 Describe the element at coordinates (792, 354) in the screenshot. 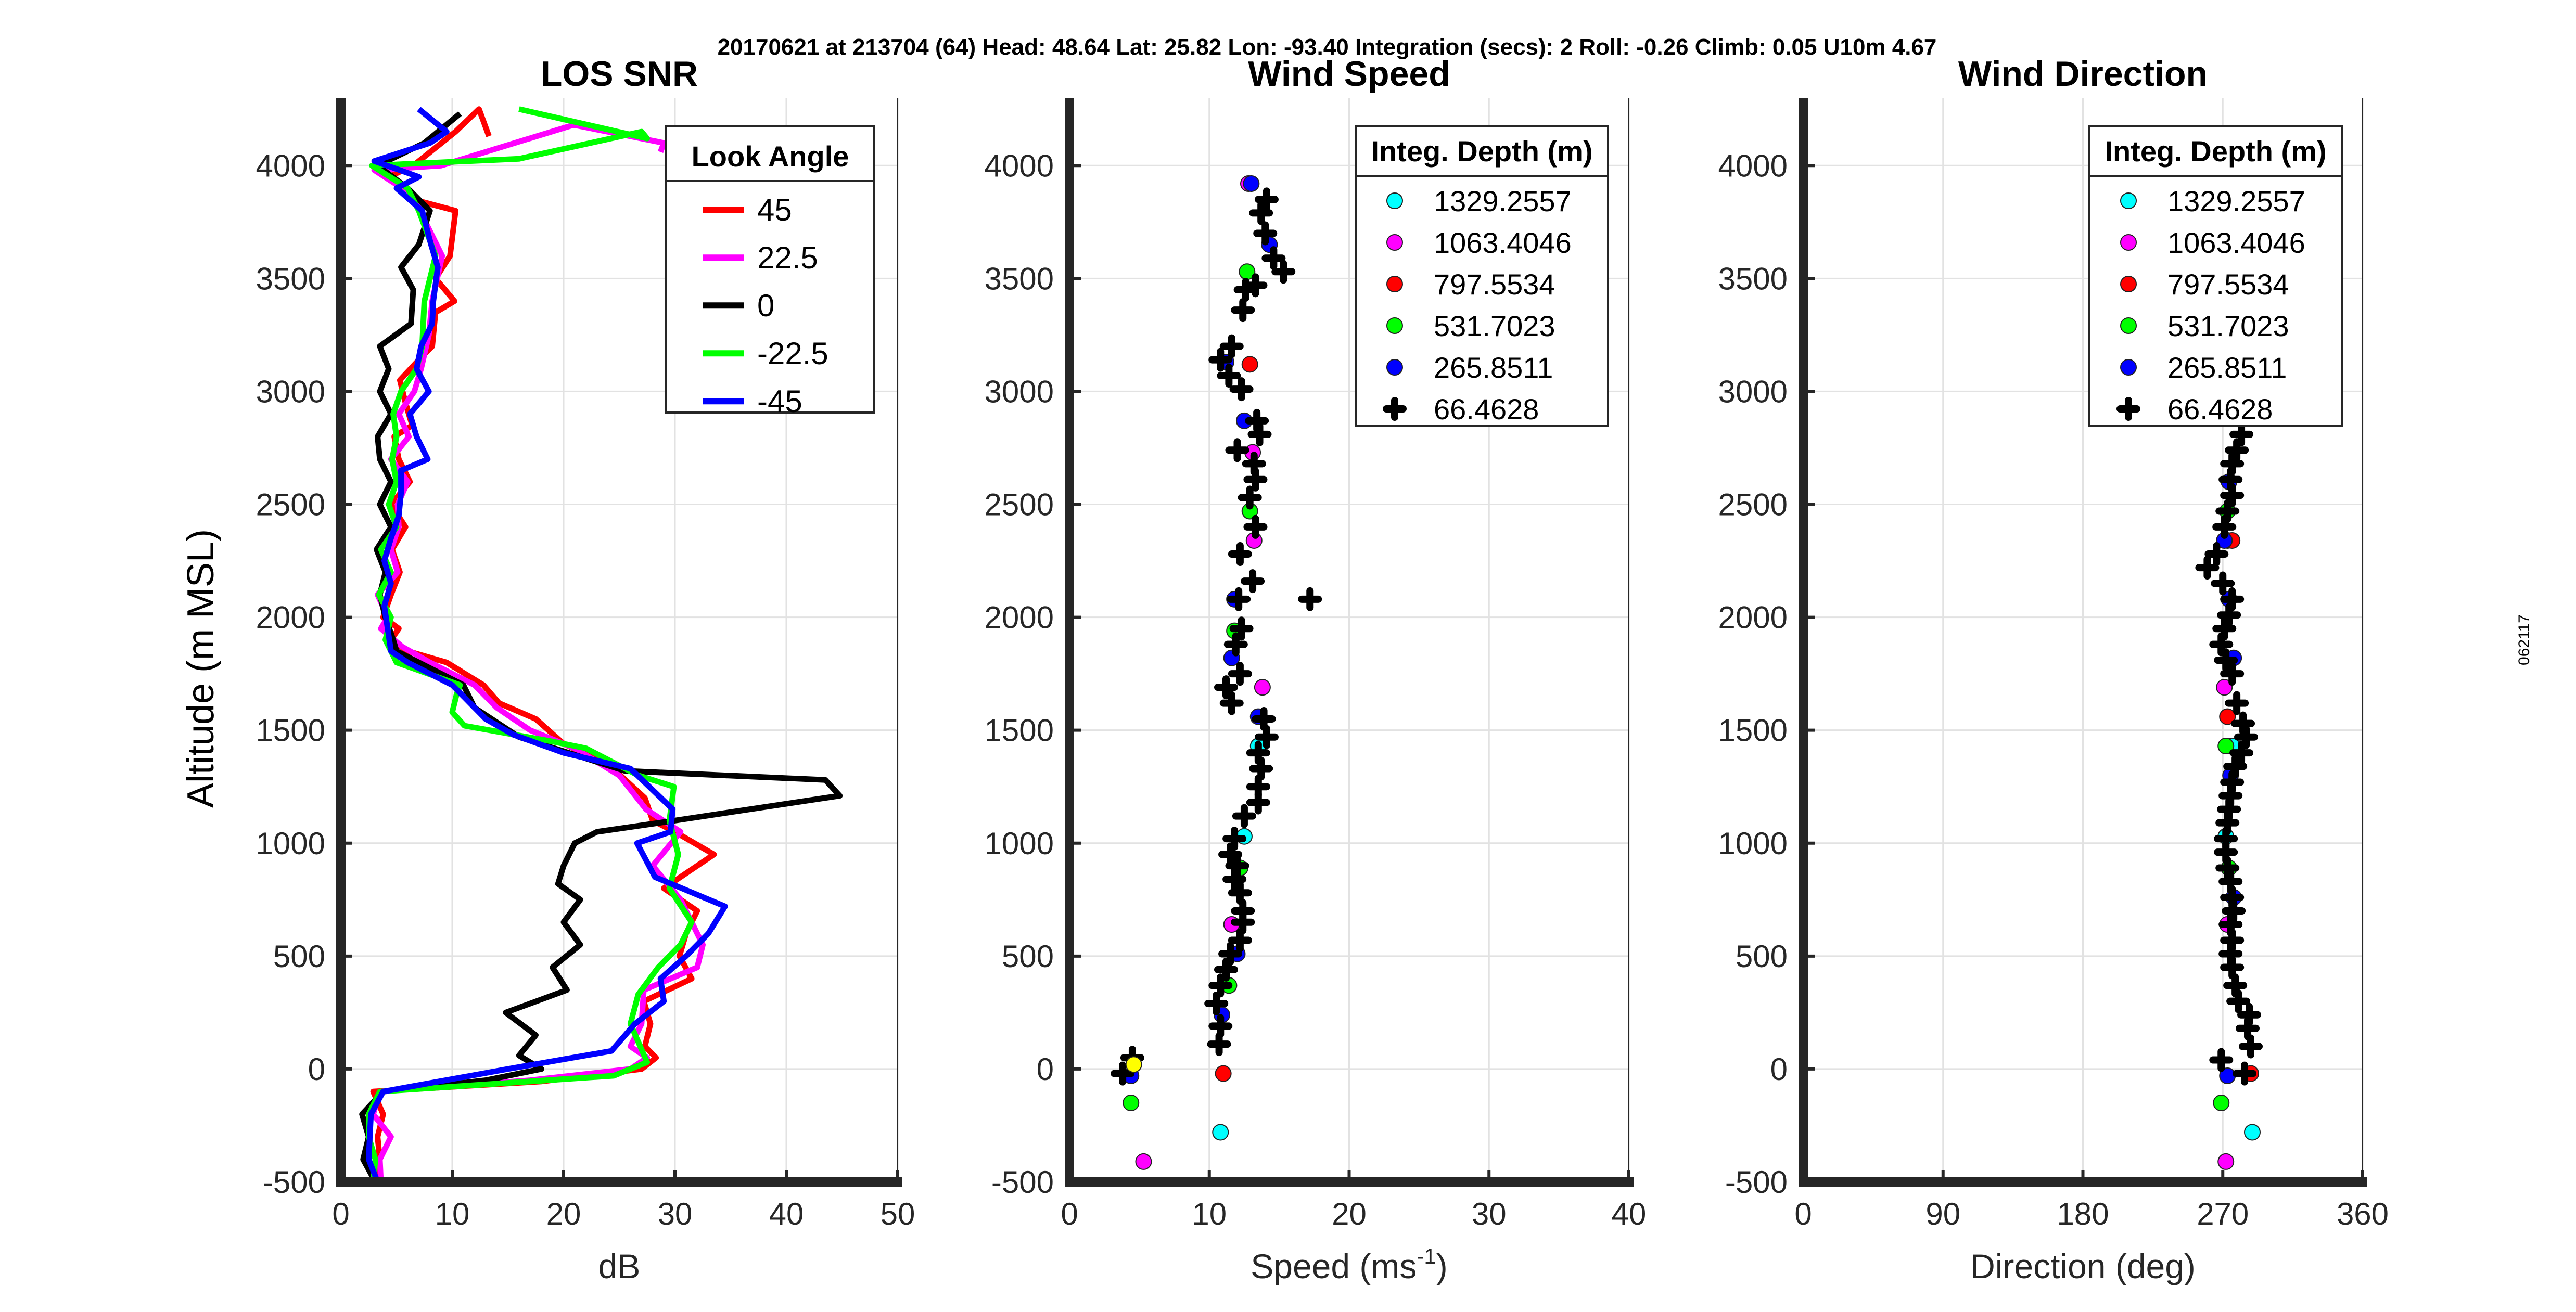

I see `legend-label--22.5: -22.5` at that location.